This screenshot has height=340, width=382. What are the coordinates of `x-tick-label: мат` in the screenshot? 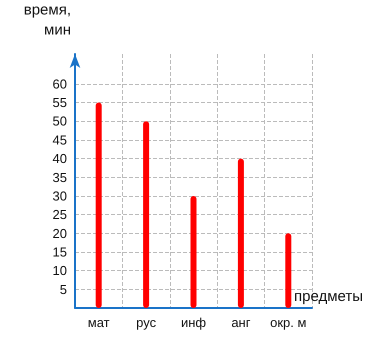 It's located at (99, 322).